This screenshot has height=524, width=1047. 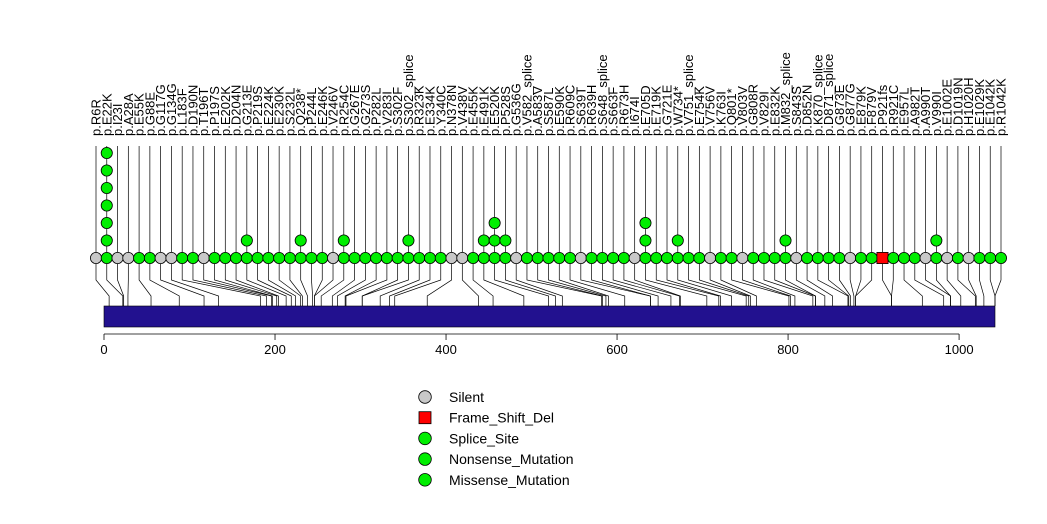 I want to click on marker-p-d1019n, so click(x=957, y=257).